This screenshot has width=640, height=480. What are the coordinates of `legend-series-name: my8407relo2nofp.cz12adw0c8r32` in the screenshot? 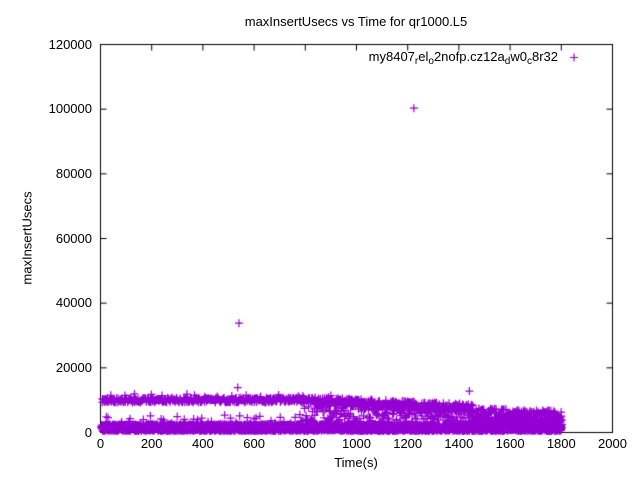 It's located at (463, 58).